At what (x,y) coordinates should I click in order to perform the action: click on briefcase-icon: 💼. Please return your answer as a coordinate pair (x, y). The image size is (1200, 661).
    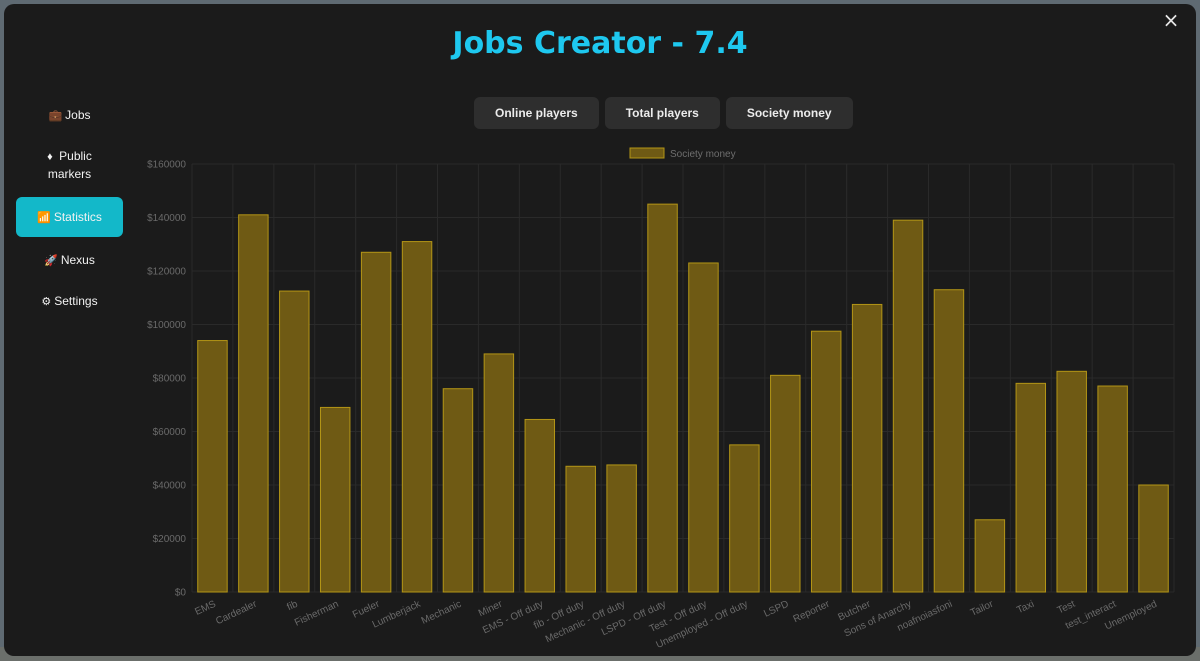
    Looking at the image, I should click on (55, 115).